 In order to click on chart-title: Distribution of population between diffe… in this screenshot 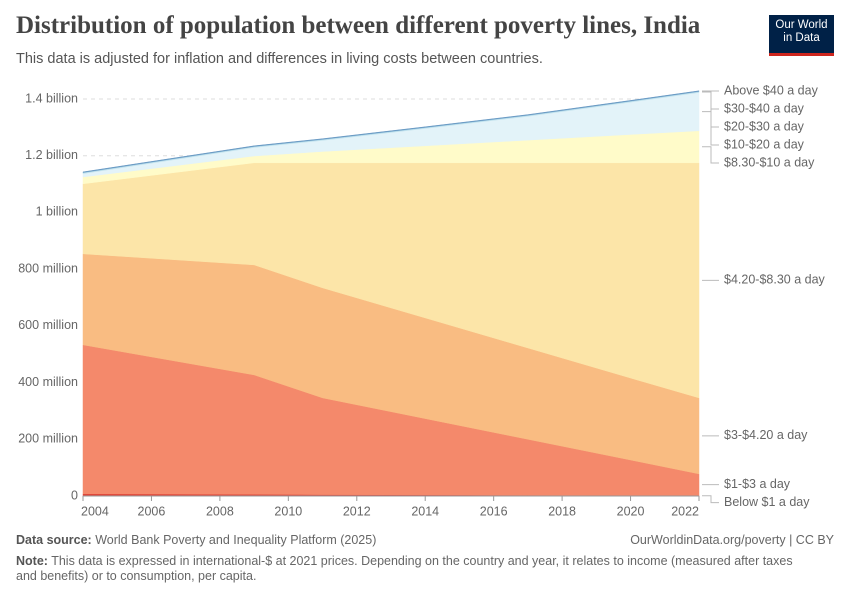, I will do `click(358, 25)`.